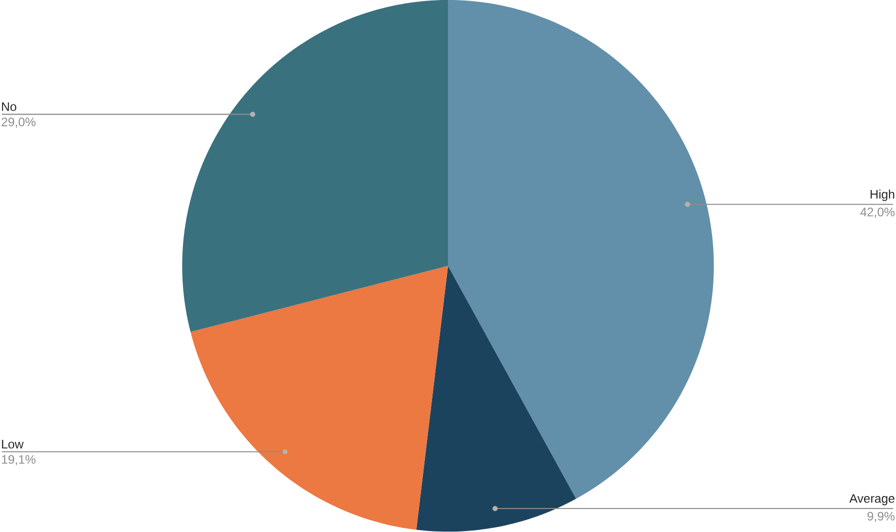 The width and height of the screenshot is (896, 532). Describe the element at coordinates (882, 196) in the screenshot. I see `slice-label: High` at that location.